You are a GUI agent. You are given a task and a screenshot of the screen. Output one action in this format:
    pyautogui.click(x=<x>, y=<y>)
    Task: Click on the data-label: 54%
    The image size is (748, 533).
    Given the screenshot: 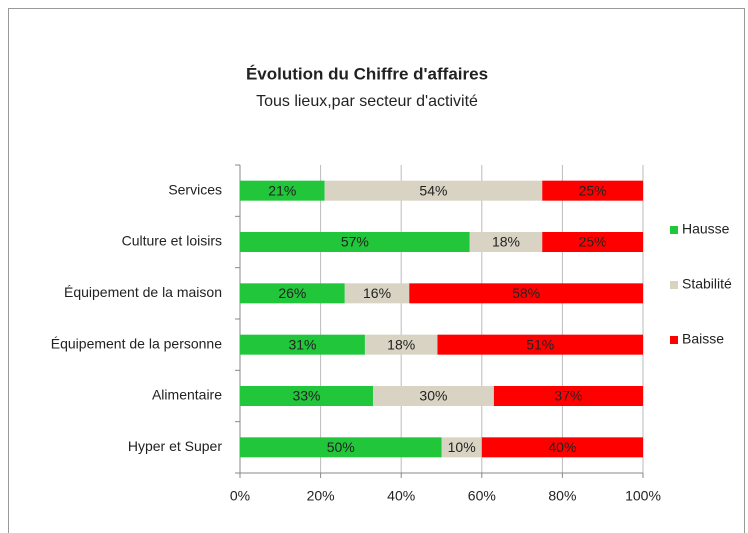 What is the action you would take?
    pyautogui.click(x=433, y=190)
    